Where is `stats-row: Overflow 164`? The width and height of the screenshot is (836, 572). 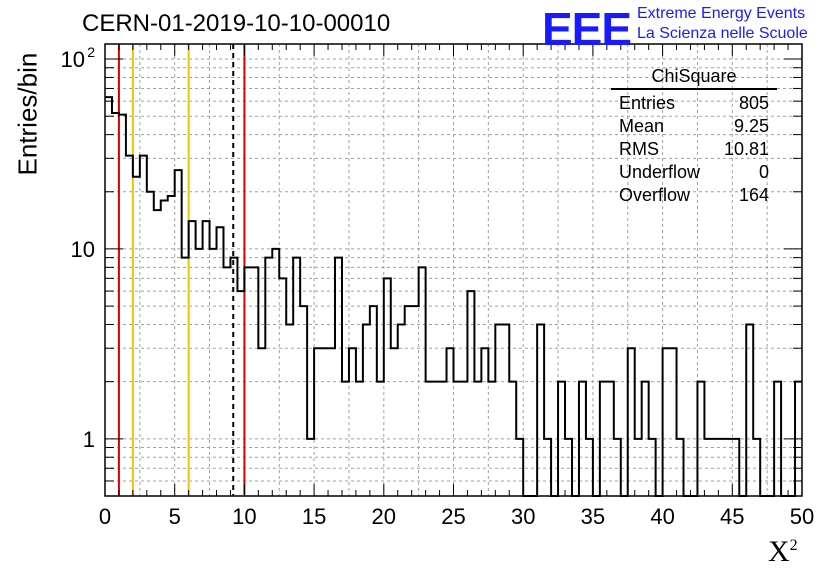 stats-row: Overflow 164 is located at coordinates (694, 195).